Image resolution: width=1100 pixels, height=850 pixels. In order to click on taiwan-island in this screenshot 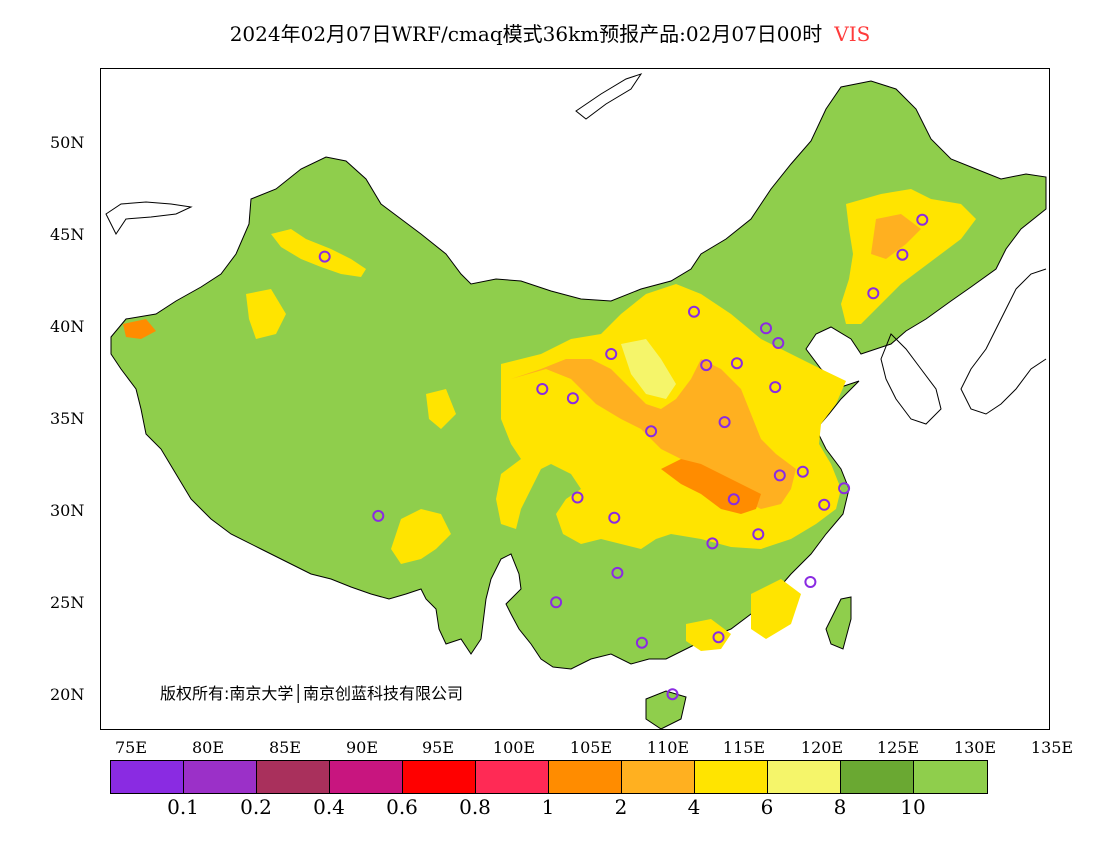, I will do `click(838, 623)`.